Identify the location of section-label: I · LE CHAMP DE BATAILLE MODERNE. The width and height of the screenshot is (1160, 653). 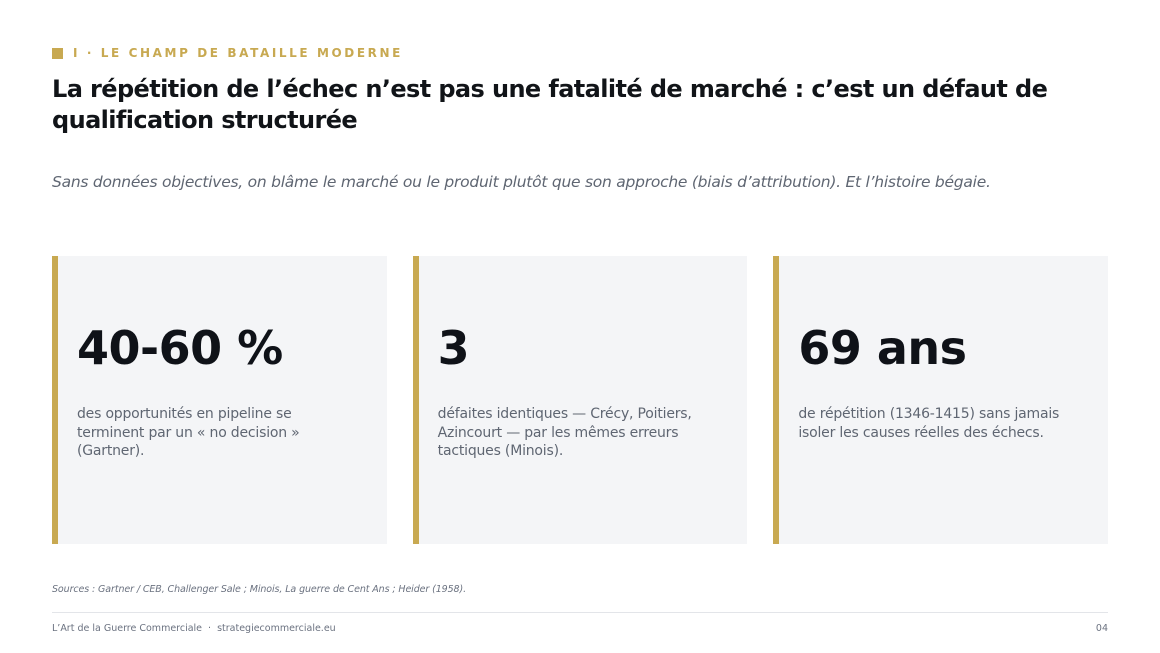
(227, 53).